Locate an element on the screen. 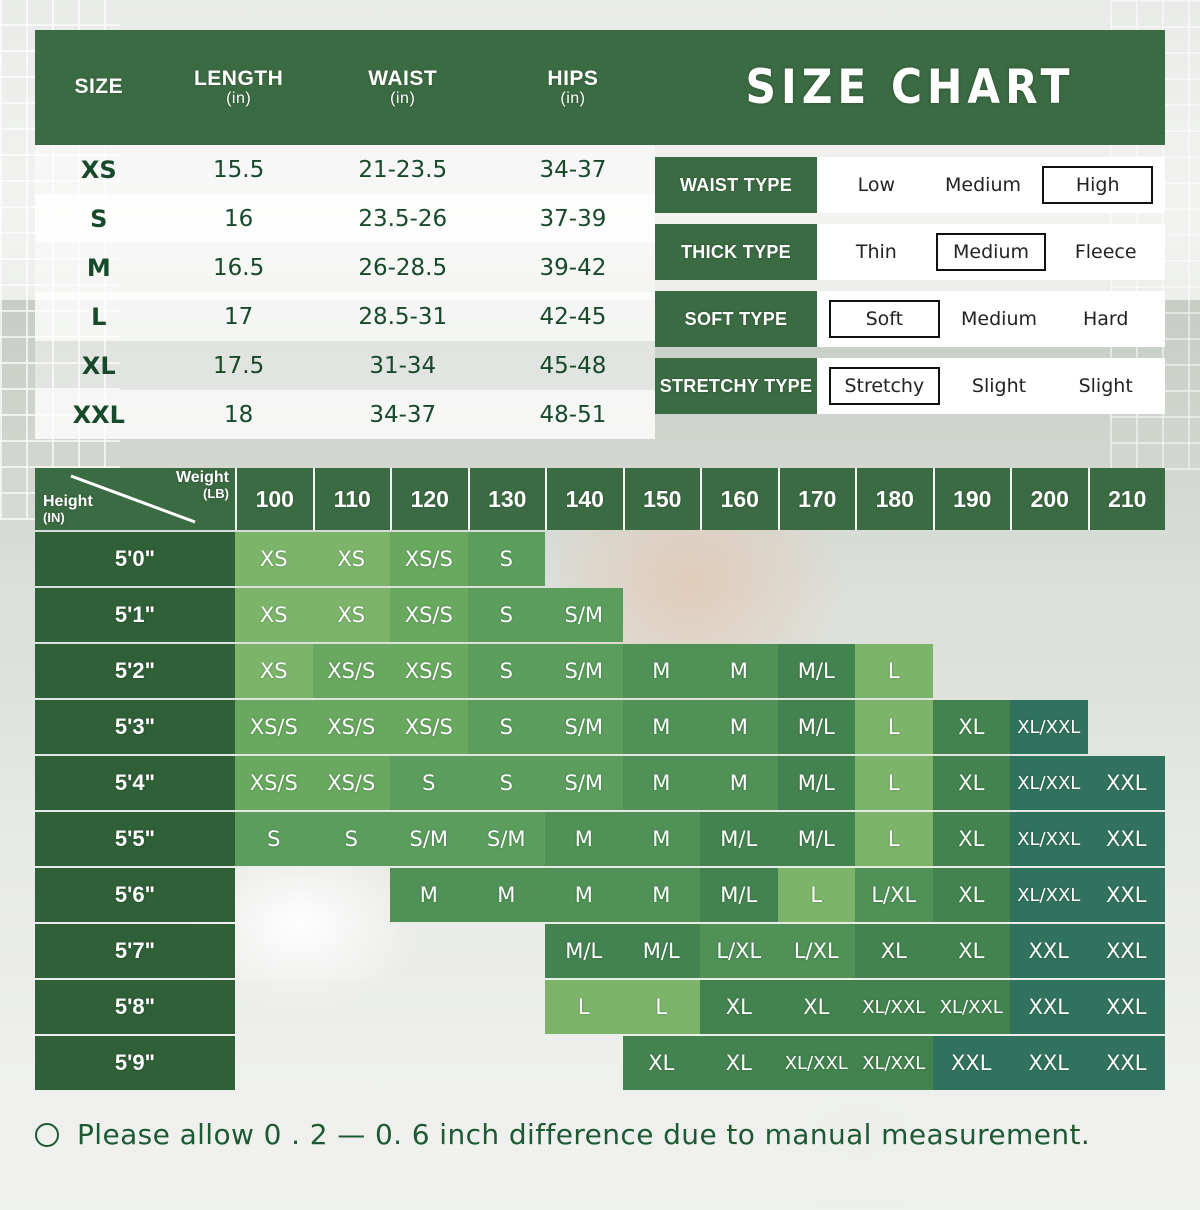 Image resolution: width=1200 pixels, height=1210 pixels. cell-length: 15.5 is located at coordinates (239, 169).